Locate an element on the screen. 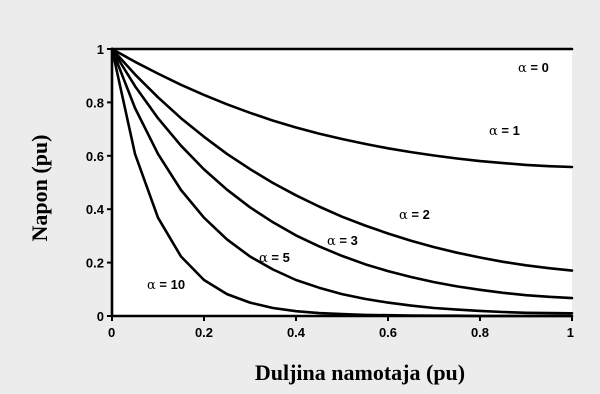 The image size is (600, 394). y-tick-label: 0.2 is located at coordinates (95, 263).